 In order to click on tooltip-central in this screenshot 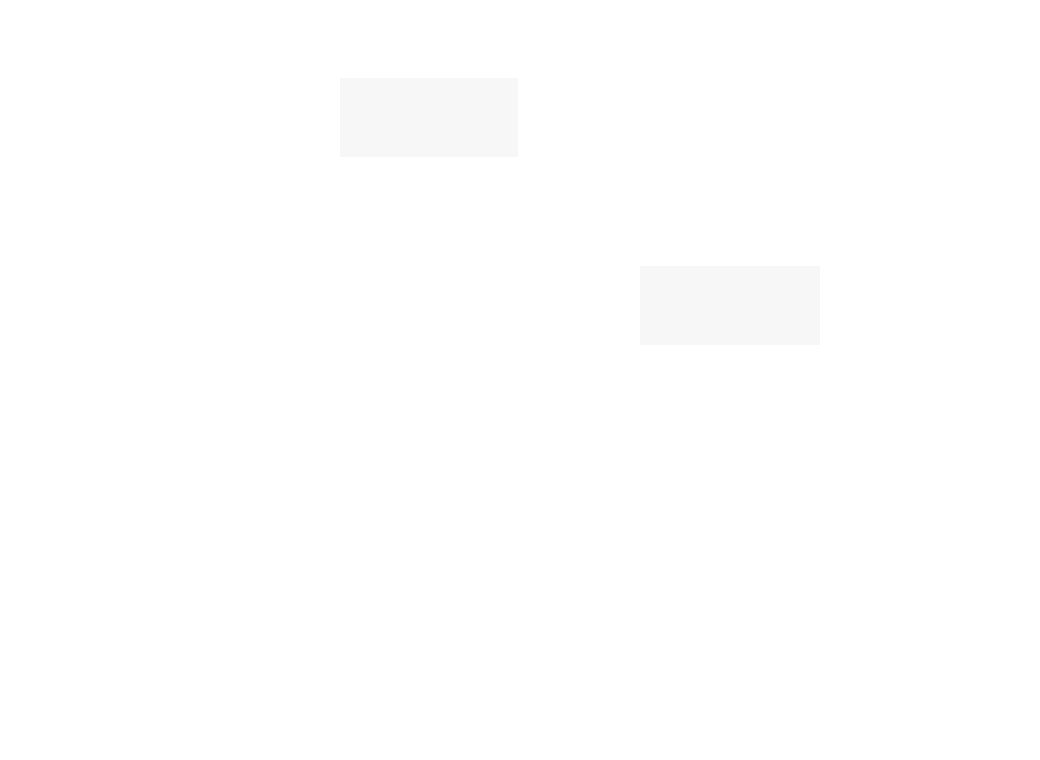, I will do `click(429, 117)`.